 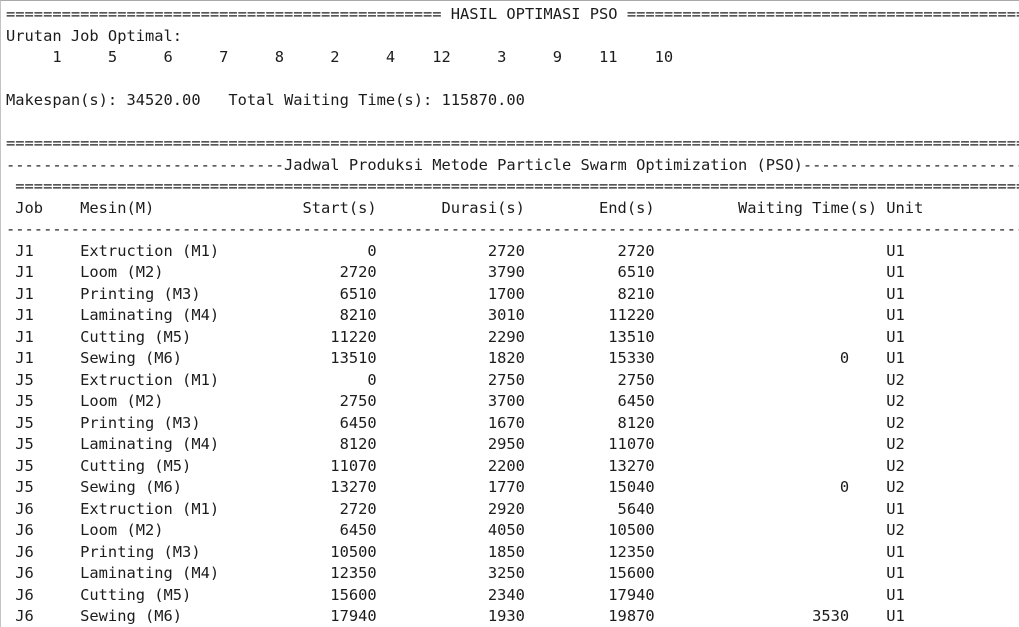 What do you see at coordinates (94, 35) in the screenshot?
I see `urutan-label: Urutan Job Optimal:` at bounding box center [94, 35].